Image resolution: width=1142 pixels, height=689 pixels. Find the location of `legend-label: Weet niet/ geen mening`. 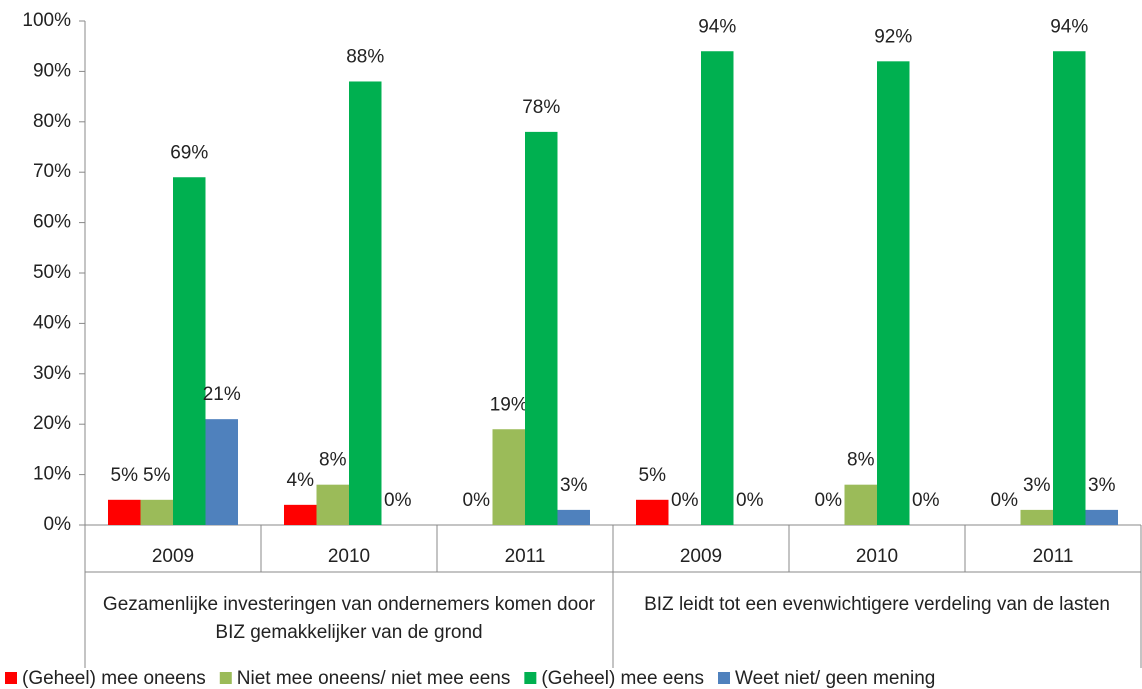

legend-label: Weet niet/ geen mening is located at coordinates (835, 678).